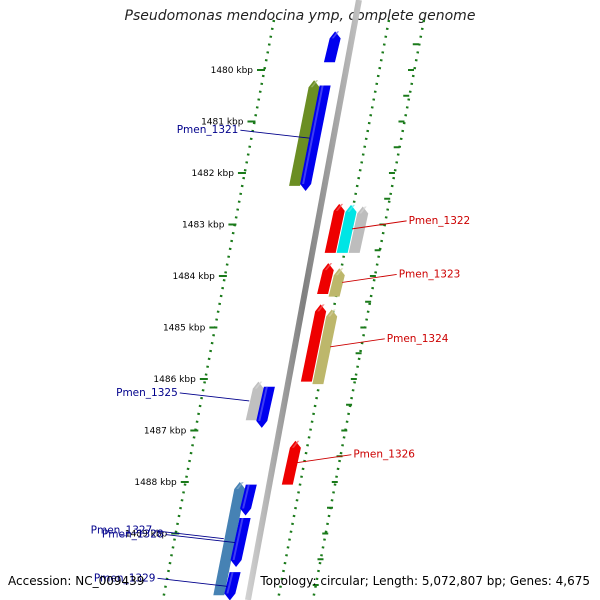 This screenshot has width=600, height=600. Describe the element at coordinates (174, 380) in the screenshot. I see `ruler-tick-label: 1486 kbp` at that location.